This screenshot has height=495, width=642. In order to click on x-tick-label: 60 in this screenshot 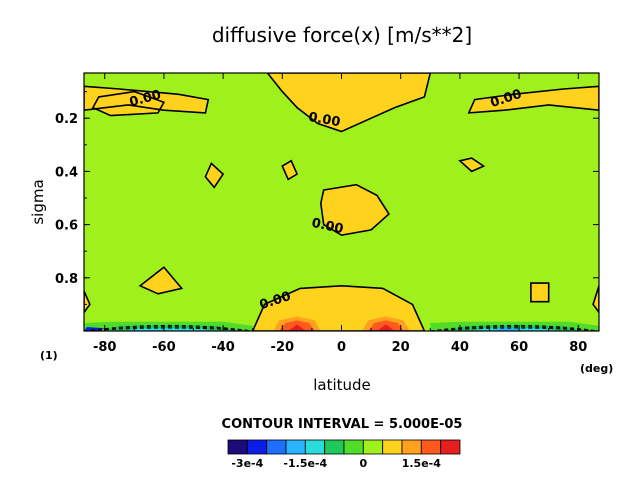, I will do `click(519, 347)`.